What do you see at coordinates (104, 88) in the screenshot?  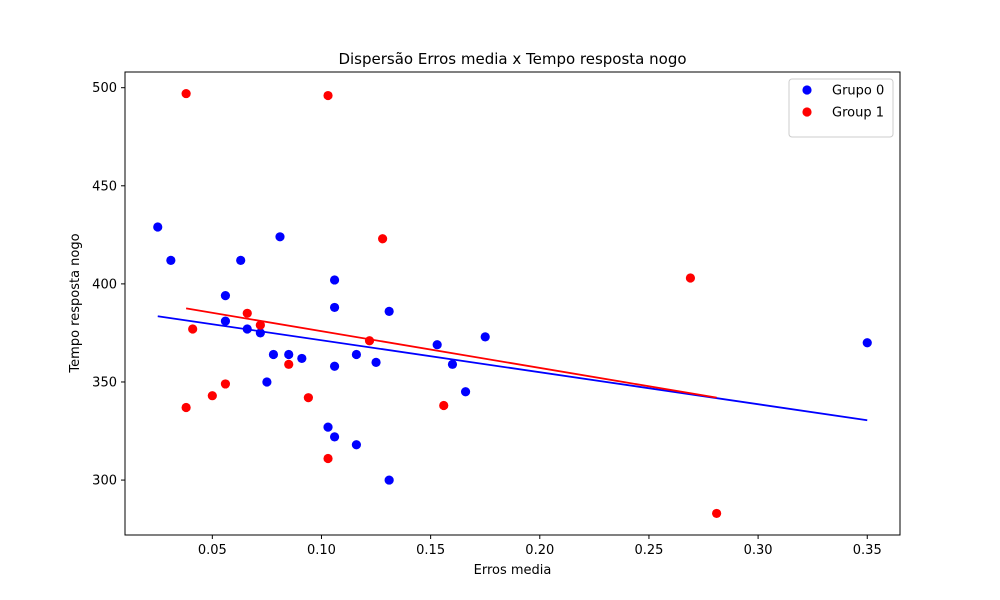 I see `y-tick-label-4: 500` at bounding box center [104, 88].